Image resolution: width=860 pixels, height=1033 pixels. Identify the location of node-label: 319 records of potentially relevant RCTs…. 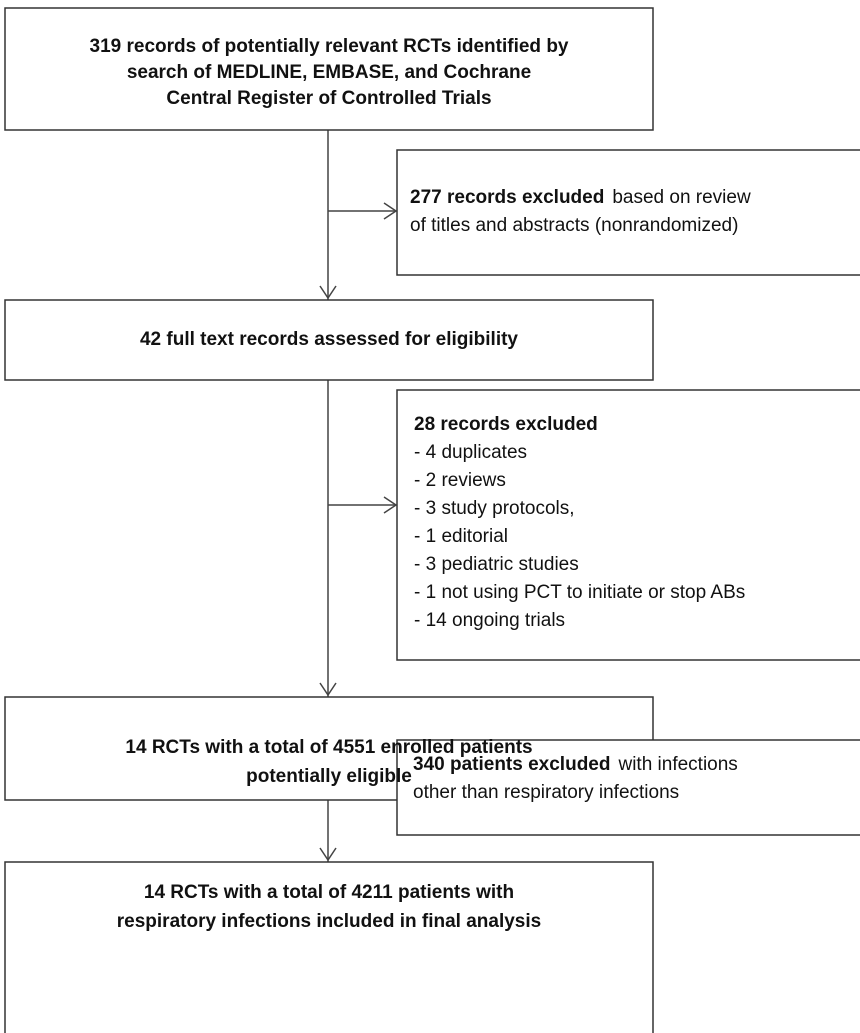
(329, 46).